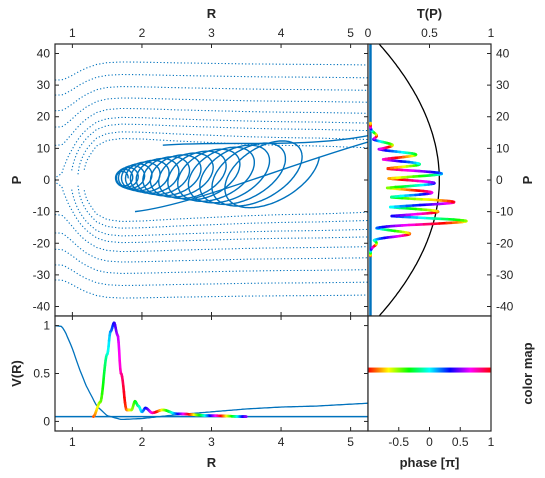 Image resolution: width=545 pixels, height=478 pixels. What do you see at coordinates (222, 153) in the screenshot?
I see `energy-contour-1-upper` at bounding box center [222, 153].